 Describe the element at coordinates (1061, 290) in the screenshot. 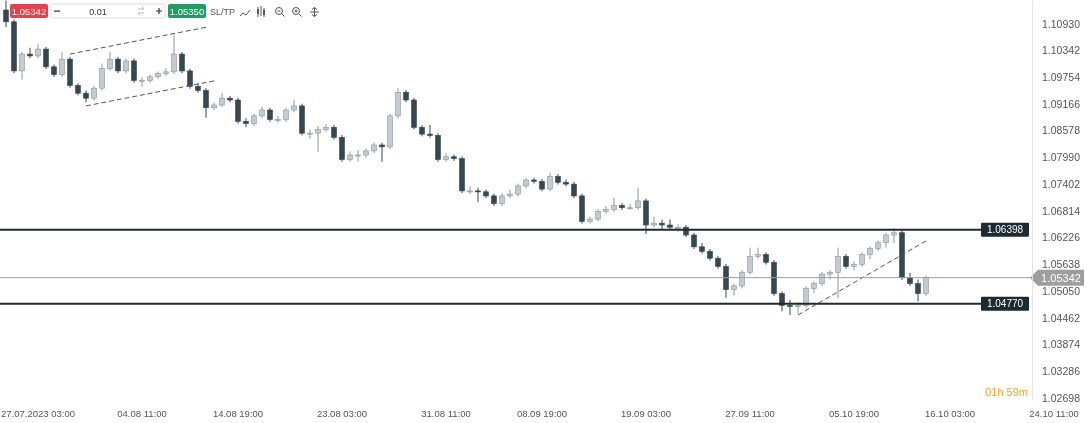

I see `y-tick-label: 1.05050` at that location.